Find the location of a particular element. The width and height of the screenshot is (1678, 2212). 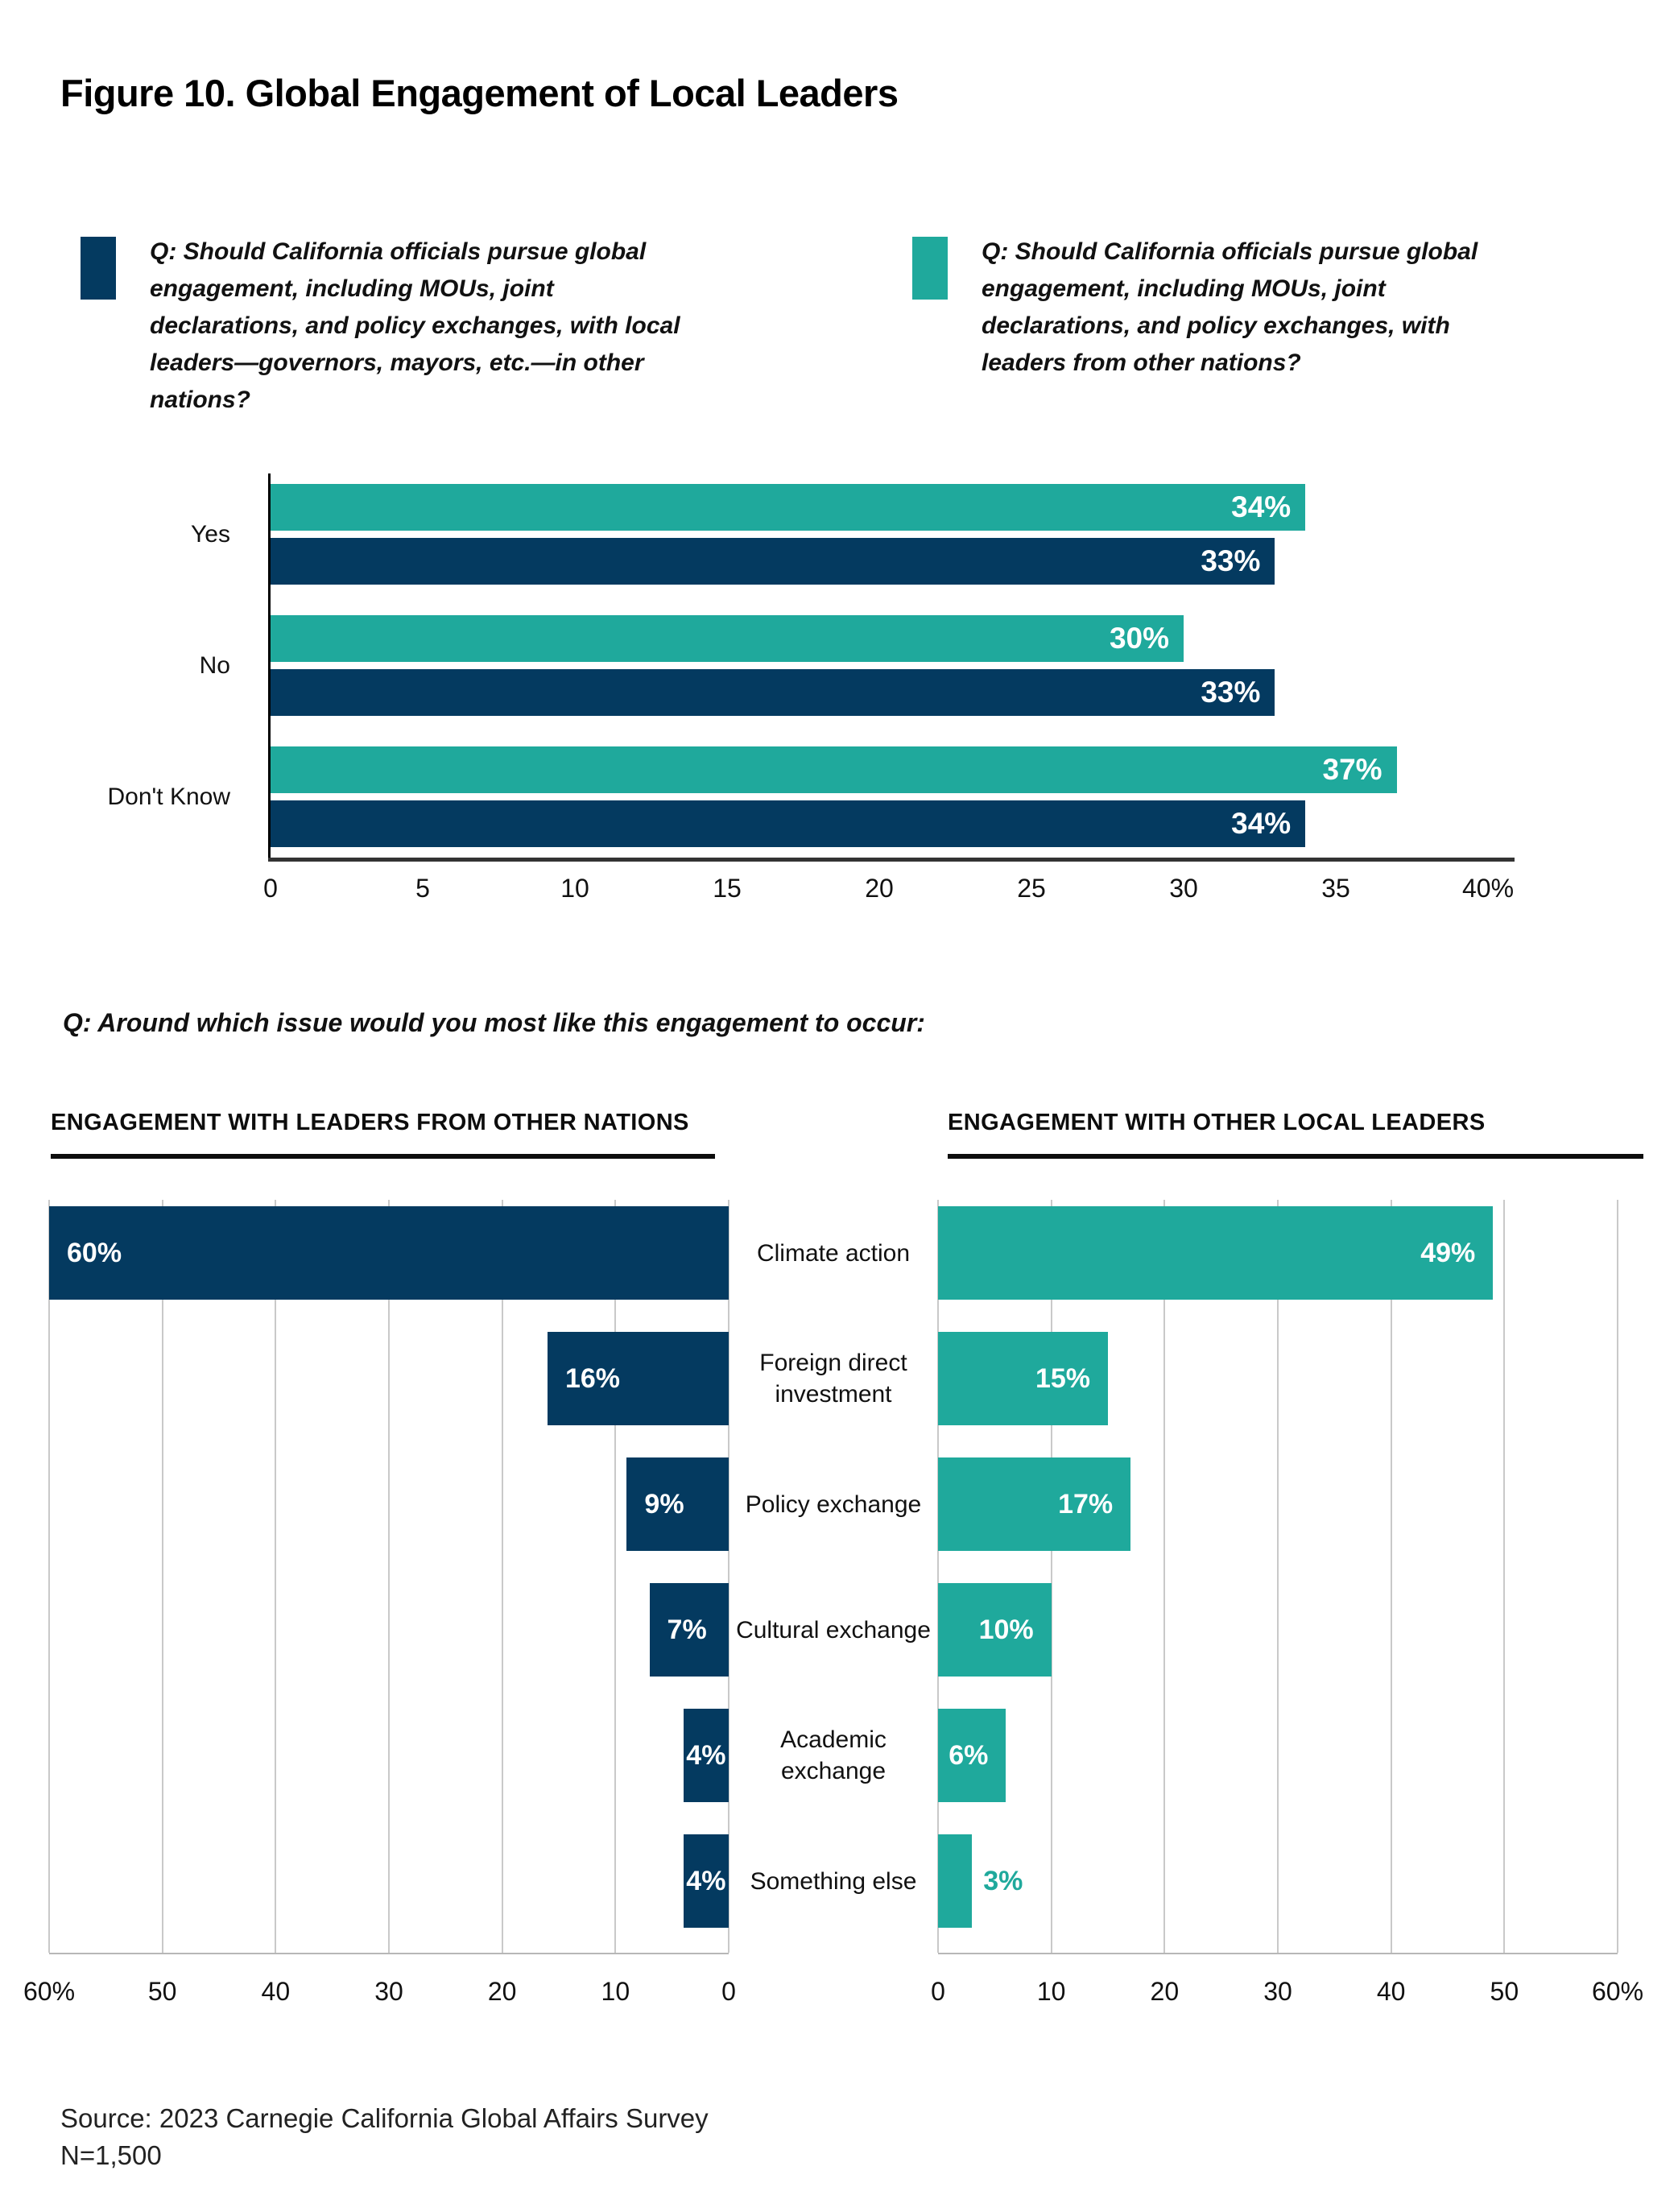

bar-row: 49% is located at coordinates (1278, 1253).